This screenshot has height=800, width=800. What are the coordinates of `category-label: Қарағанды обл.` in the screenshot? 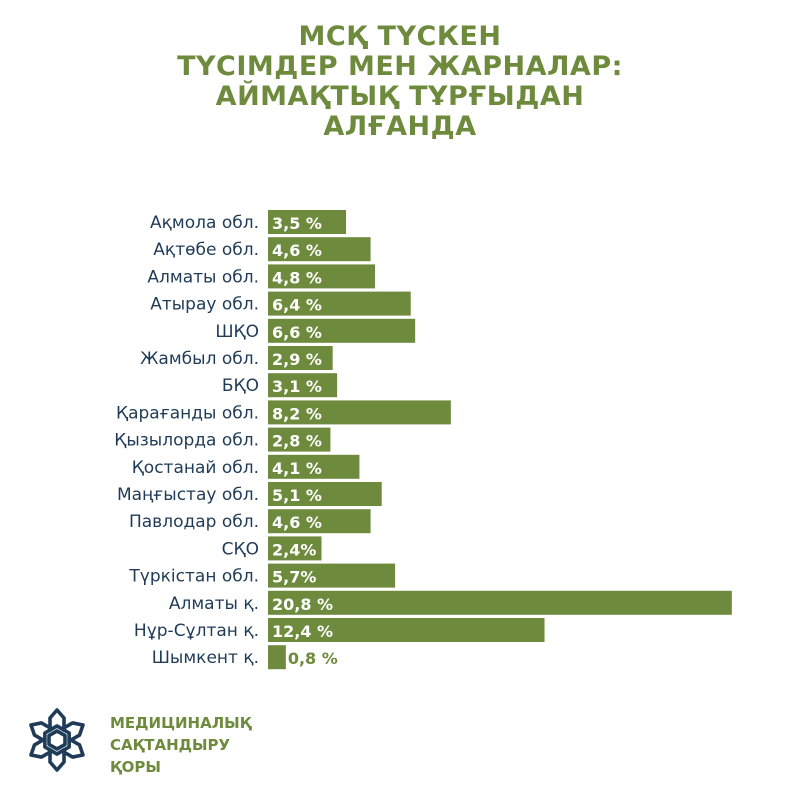 It's located at (187, 413).